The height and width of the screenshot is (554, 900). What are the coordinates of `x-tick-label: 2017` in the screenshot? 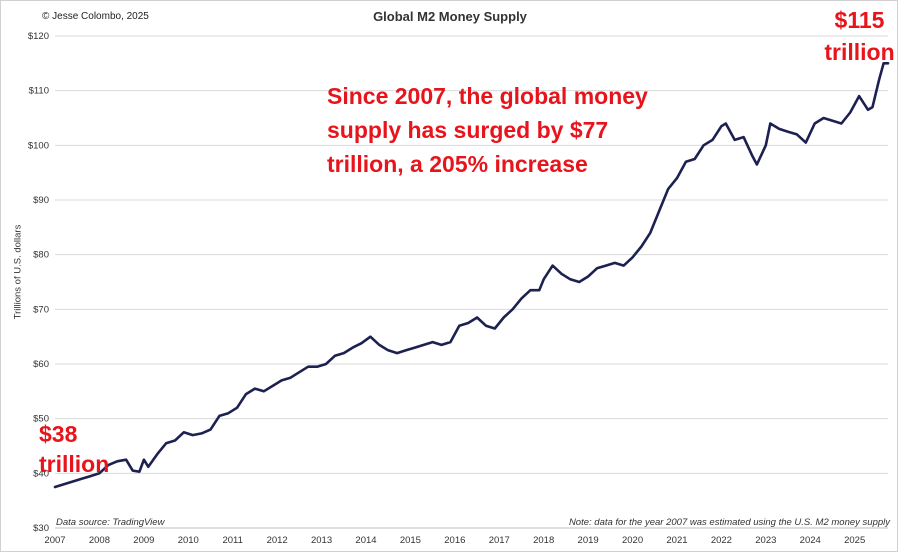 It's located at (499, 540).